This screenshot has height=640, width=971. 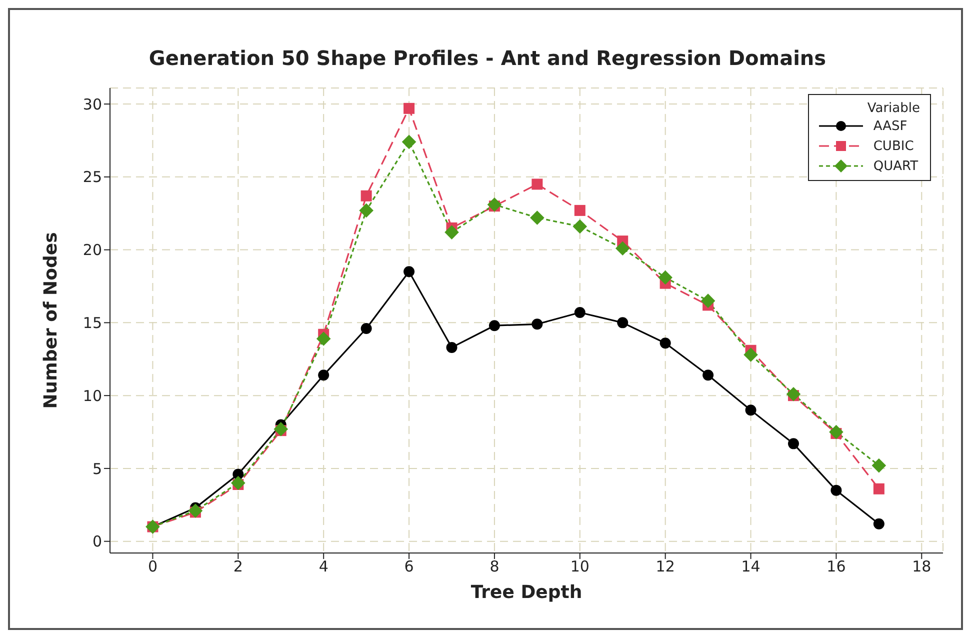 What do you see at coordinates (92, 395) in the screenshot?
I see `y-tick-label: 10` at bounding box center [92, 395].